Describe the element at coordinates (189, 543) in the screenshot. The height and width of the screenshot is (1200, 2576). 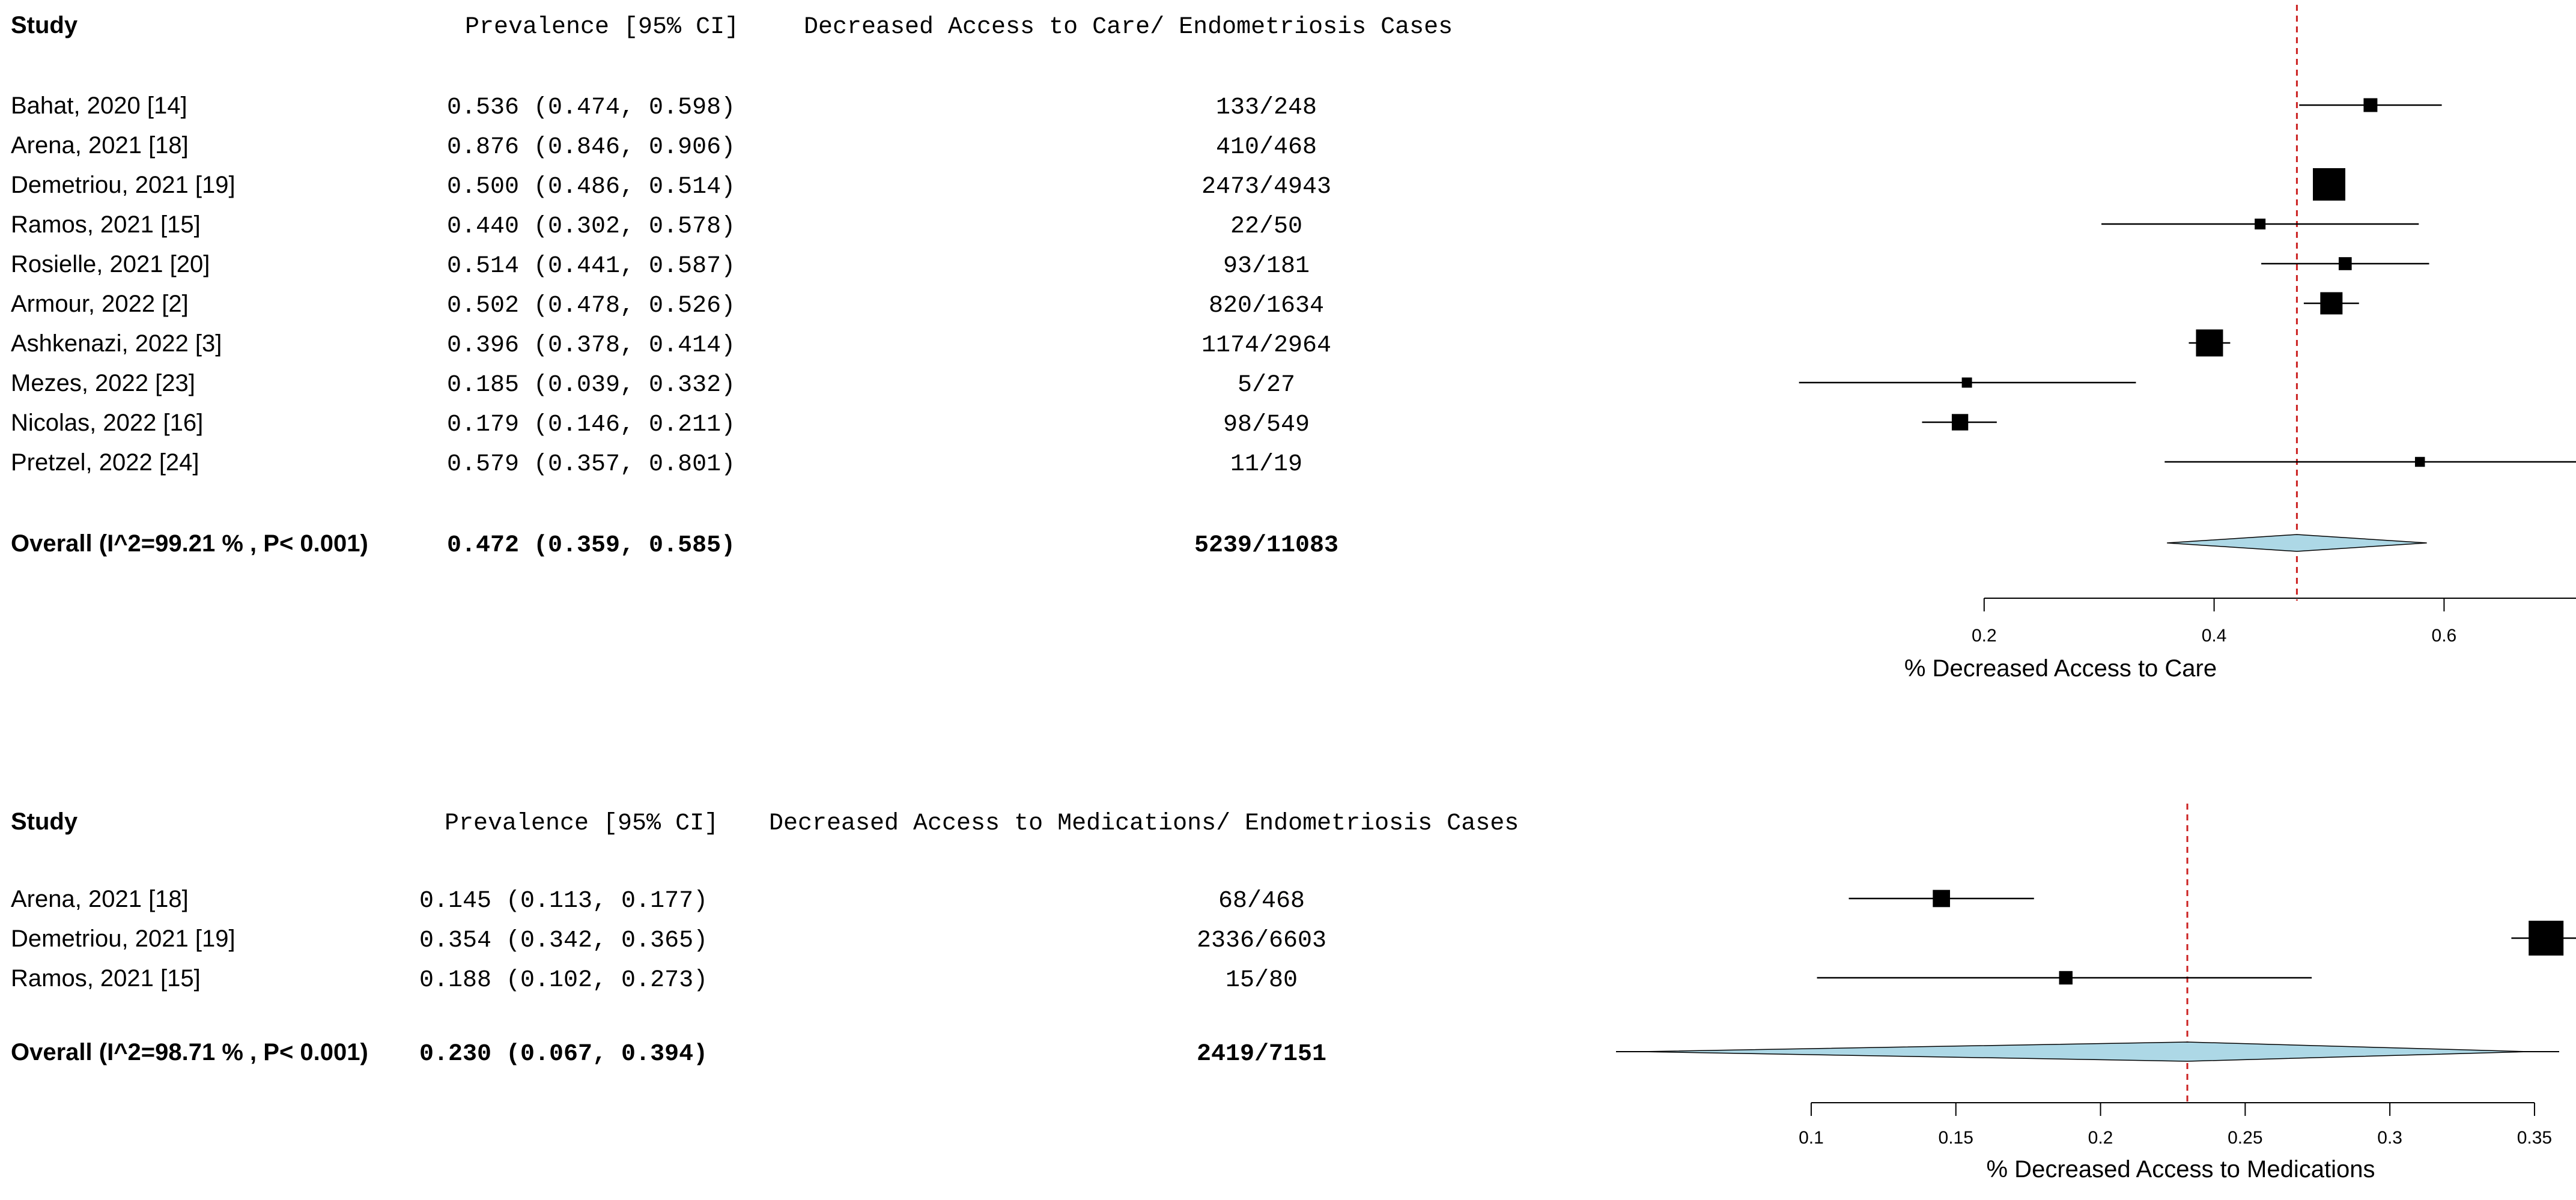
I see `overall-label: Overall (I^2=99.21 % , P< 0.001)` at that location.